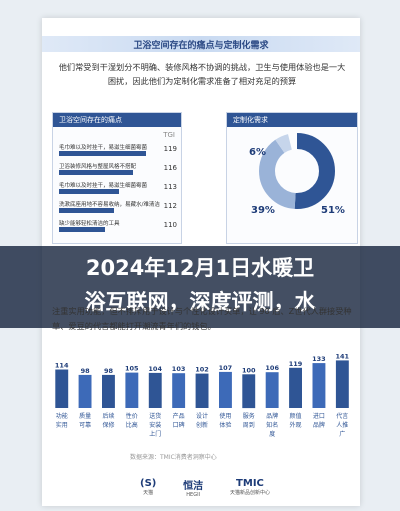 Image resolution: width=400 pixels, height=511 pixels. Describe the element at coordinates (249, 487) in the screenshot. I see `logo-tmic: TMIC 天猫新品创新中心` at that location.